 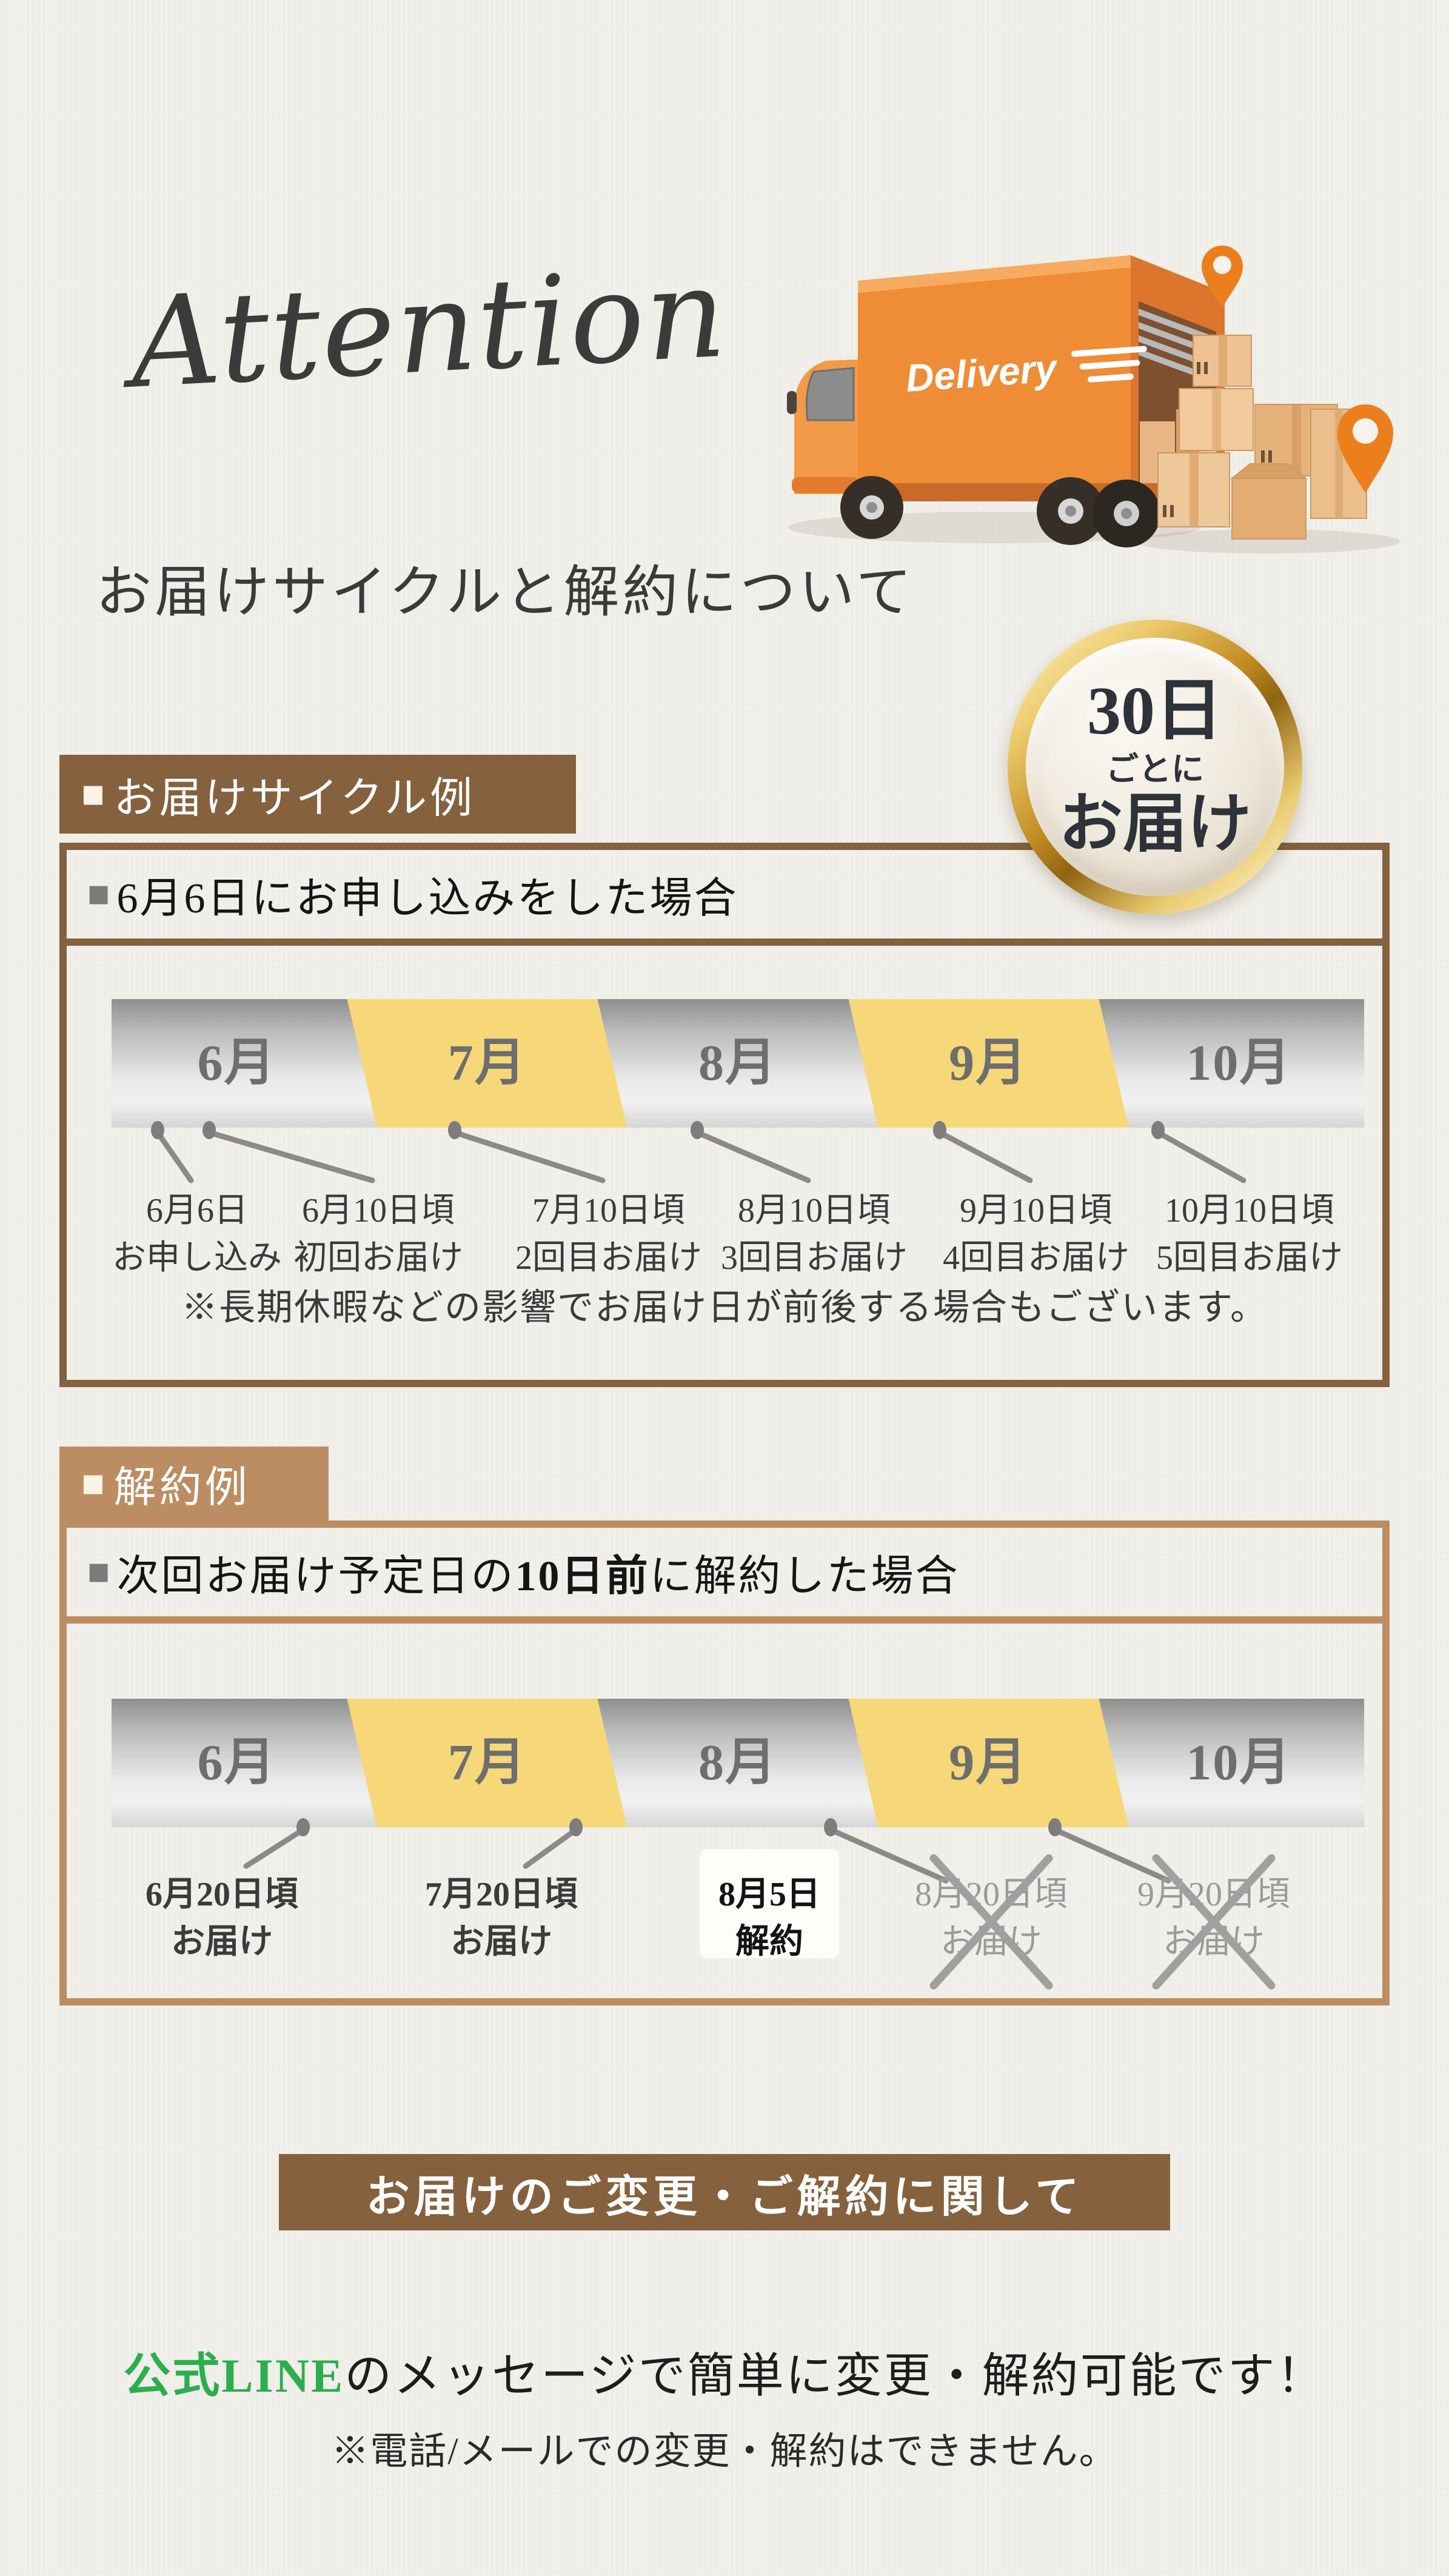 I want to click on delivery-cycle-badge: 30日 ごとに お届け, so click(x=1155, y=767).